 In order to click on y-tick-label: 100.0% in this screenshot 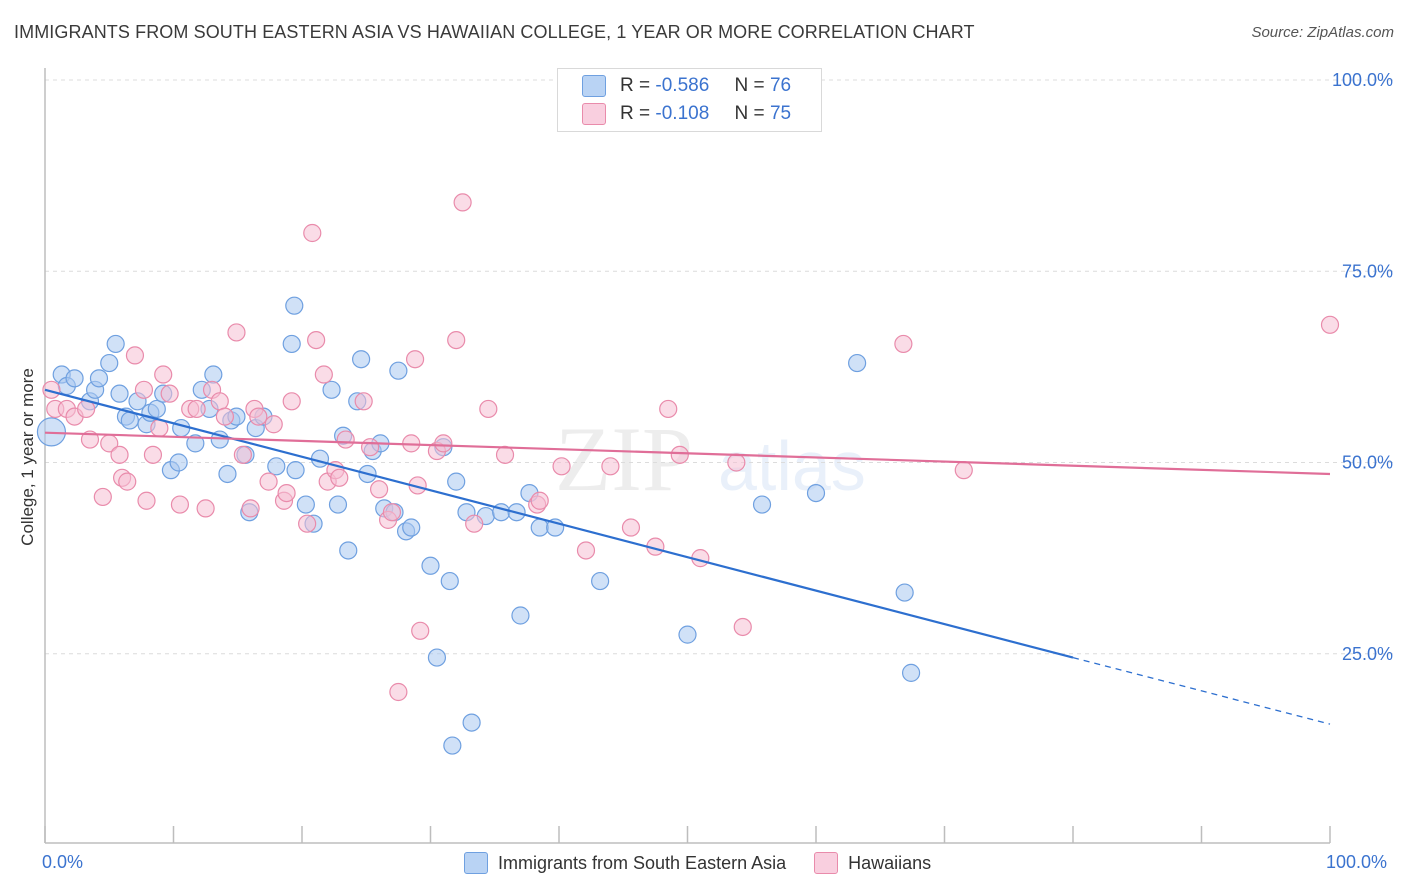, I will do `click(1362, 80)`.